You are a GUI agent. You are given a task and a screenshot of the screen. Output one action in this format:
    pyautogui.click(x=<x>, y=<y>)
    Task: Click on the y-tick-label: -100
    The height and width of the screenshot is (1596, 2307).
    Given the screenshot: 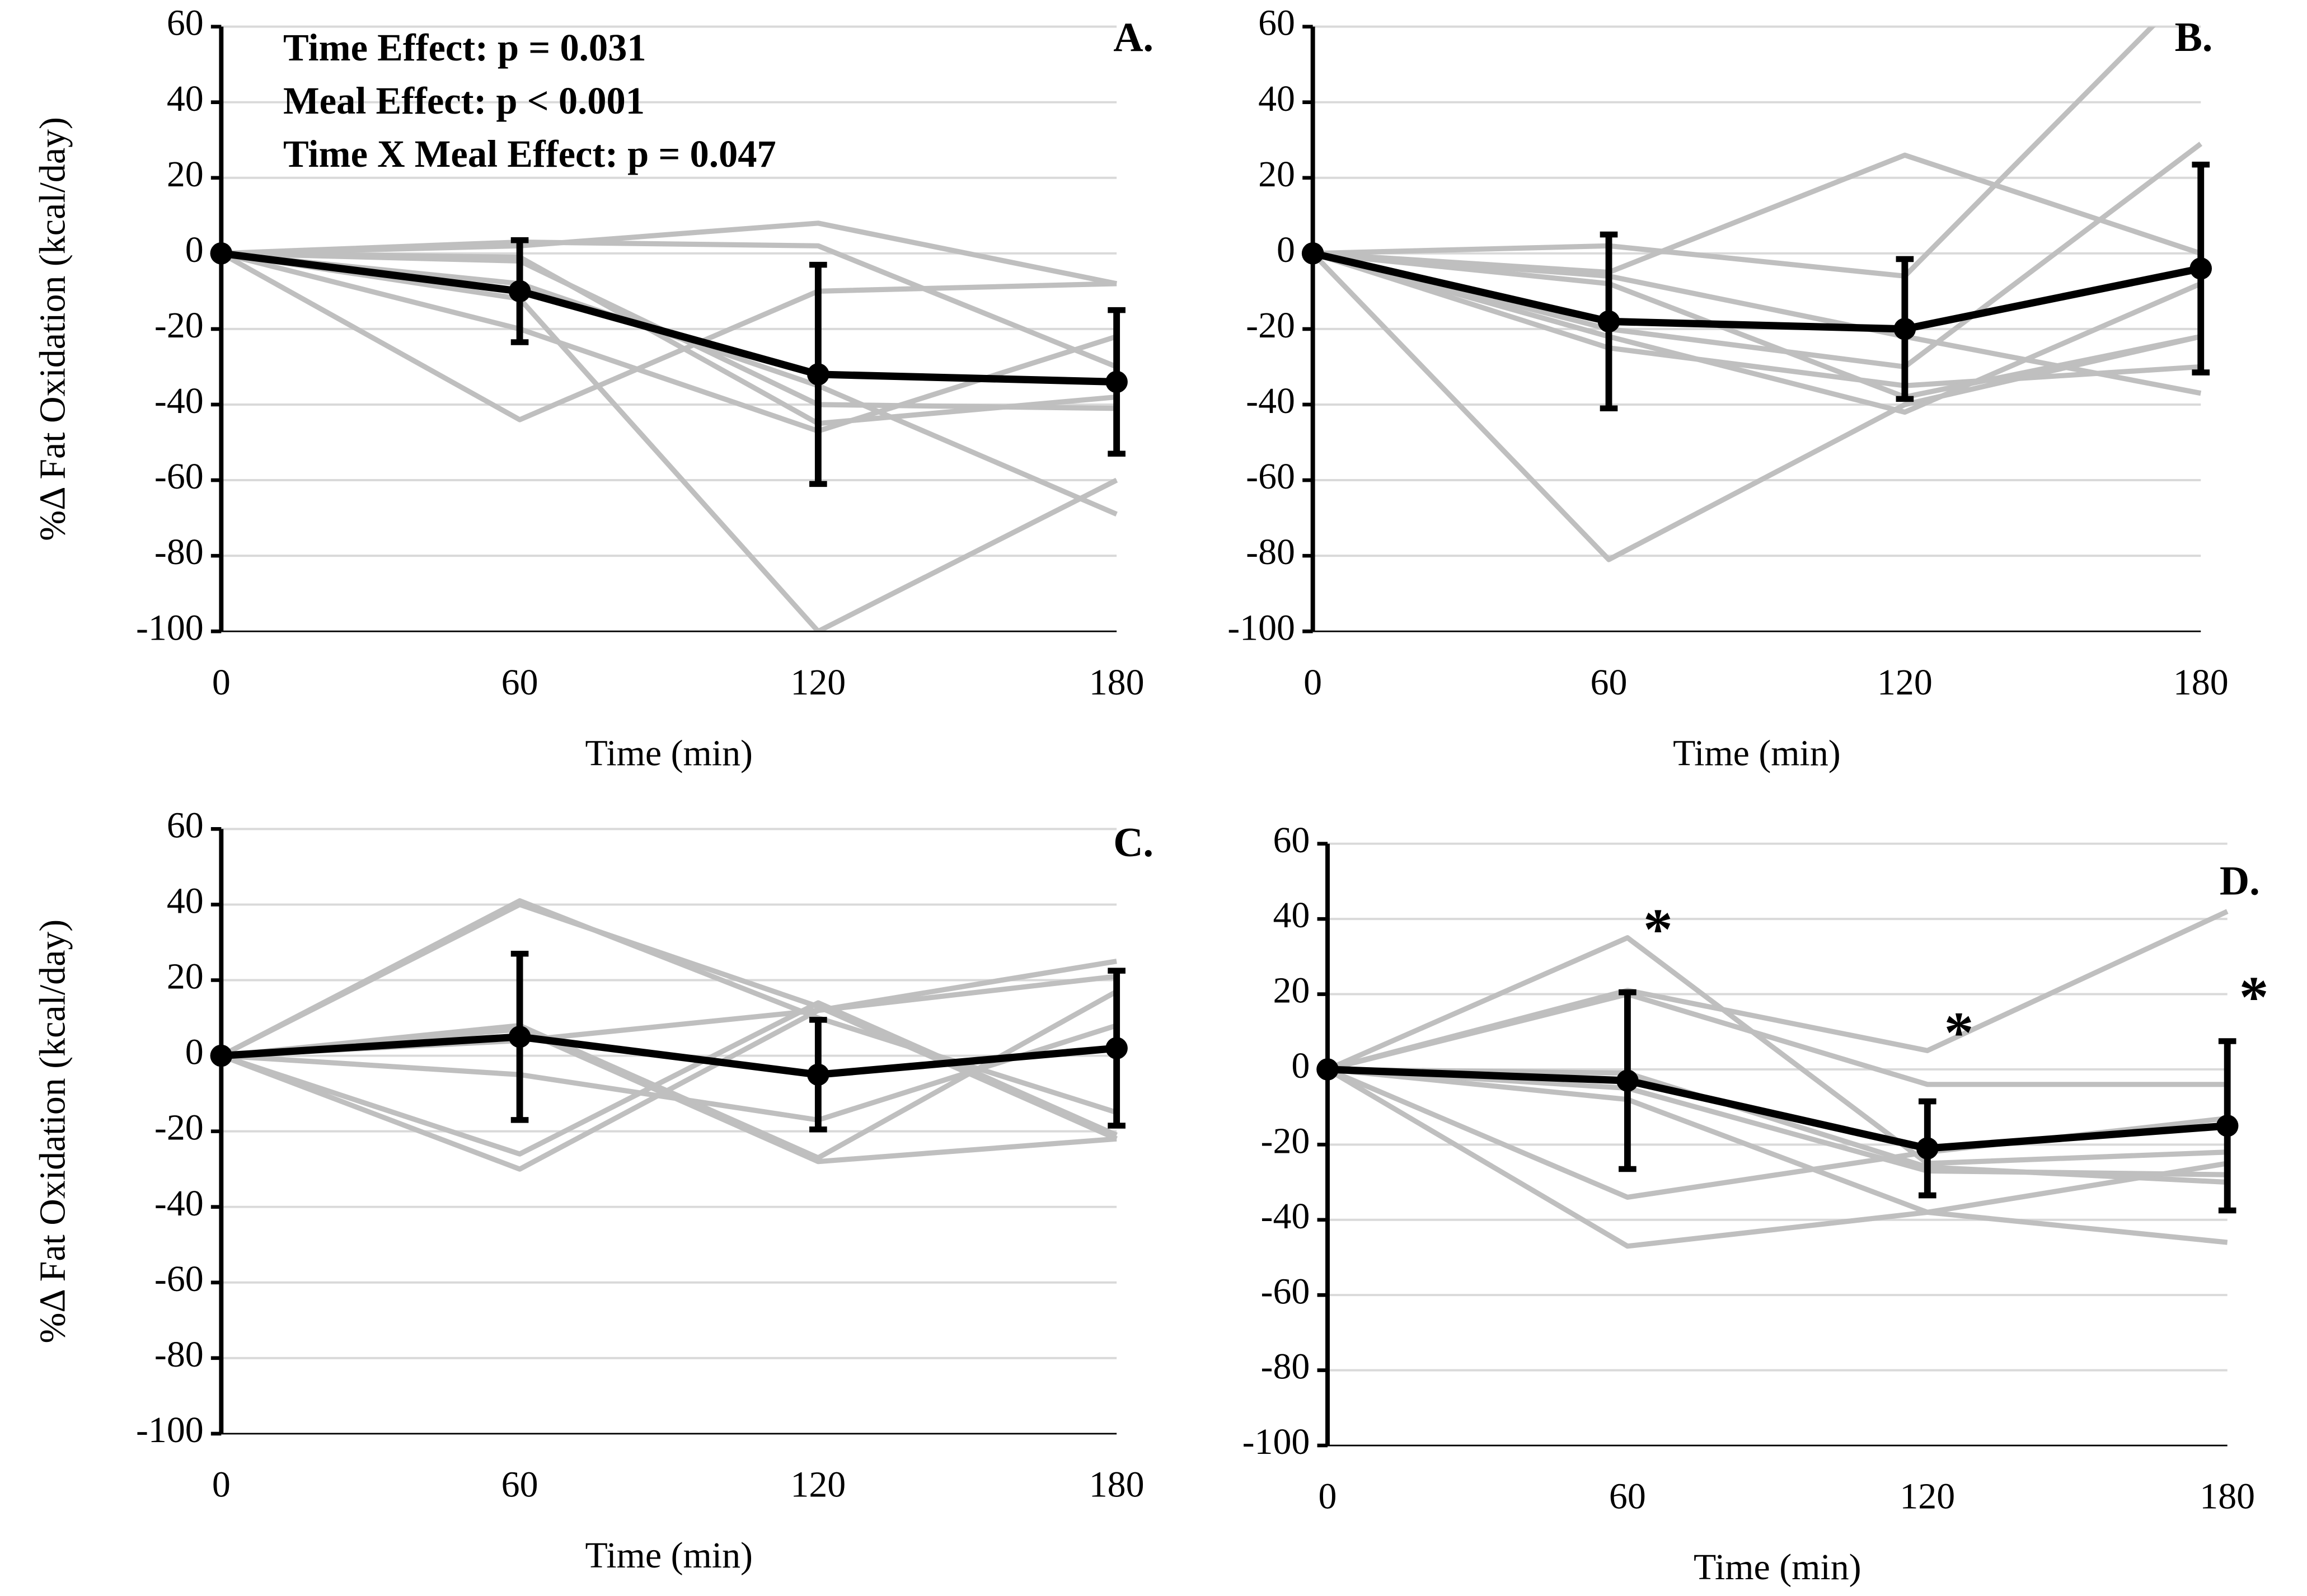 What is the action you would take?
    pyautogui.click(x=170, y=1430)
    